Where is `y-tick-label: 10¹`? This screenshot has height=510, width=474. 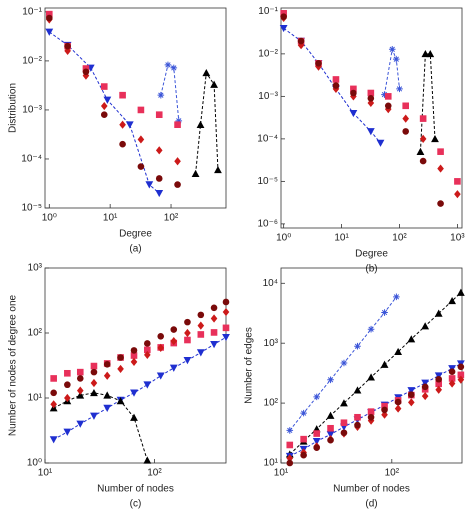
y-tick-label: 10¹ is located at coordinates (35, 398).